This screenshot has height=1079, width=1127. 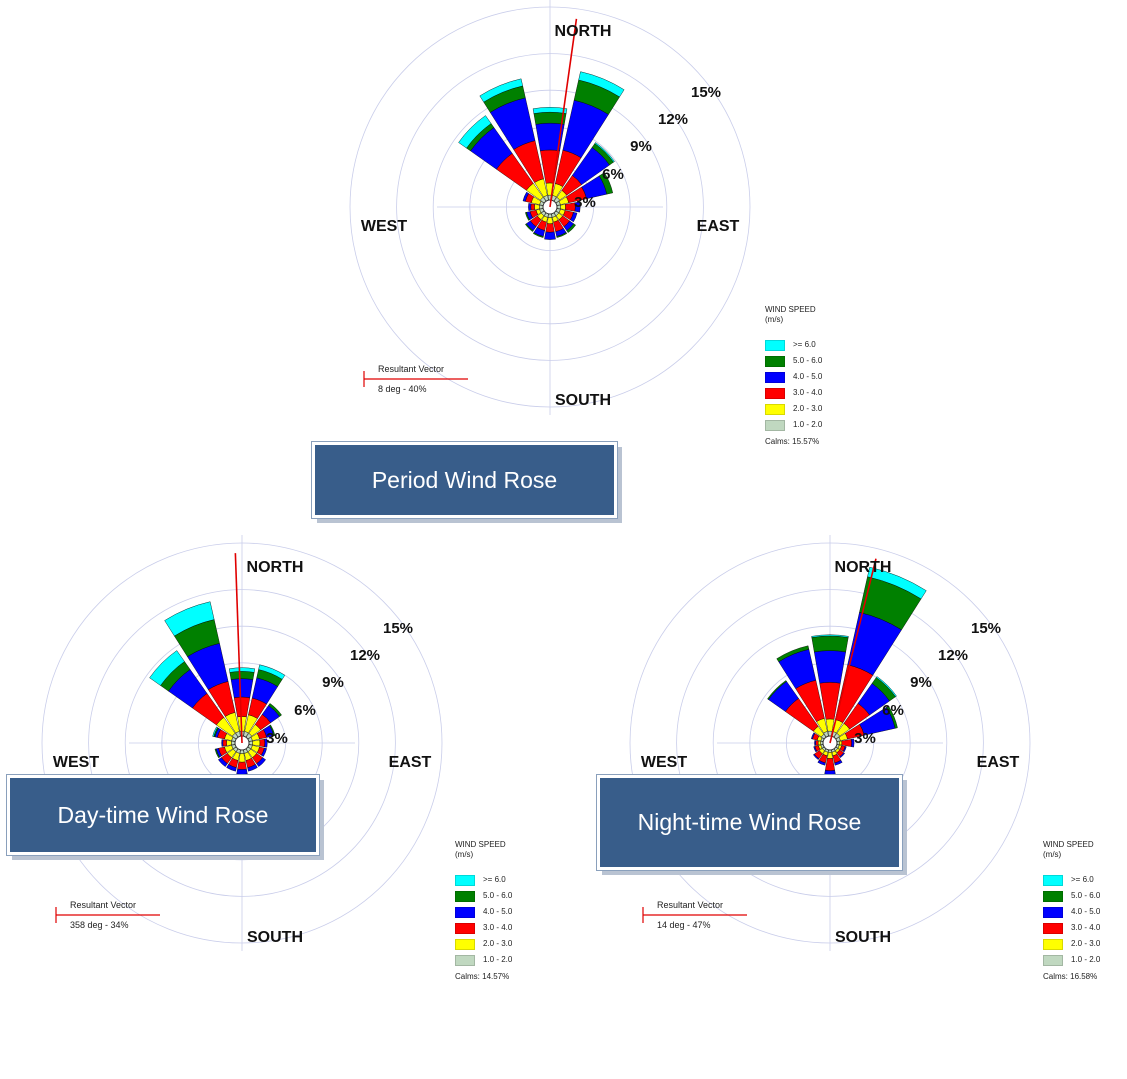 What do you see at coordinates (464, 854) in the screenshot?
I see `legend-units: (m/s)` at bounding box center [464, 854].